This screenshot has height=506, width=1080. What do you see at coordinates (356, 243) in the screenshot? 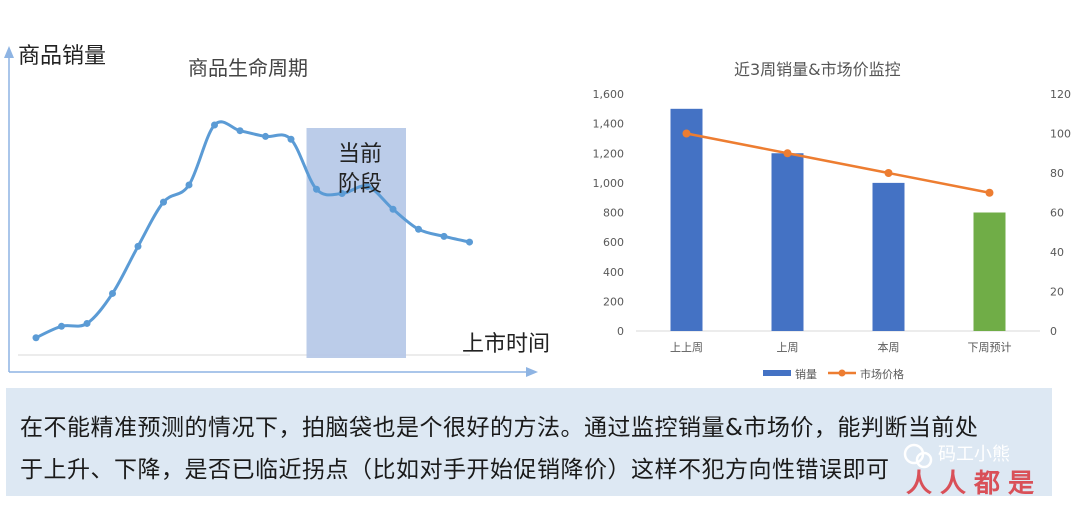
I see `current-stage-highlight` at bounding box center [356, 243].